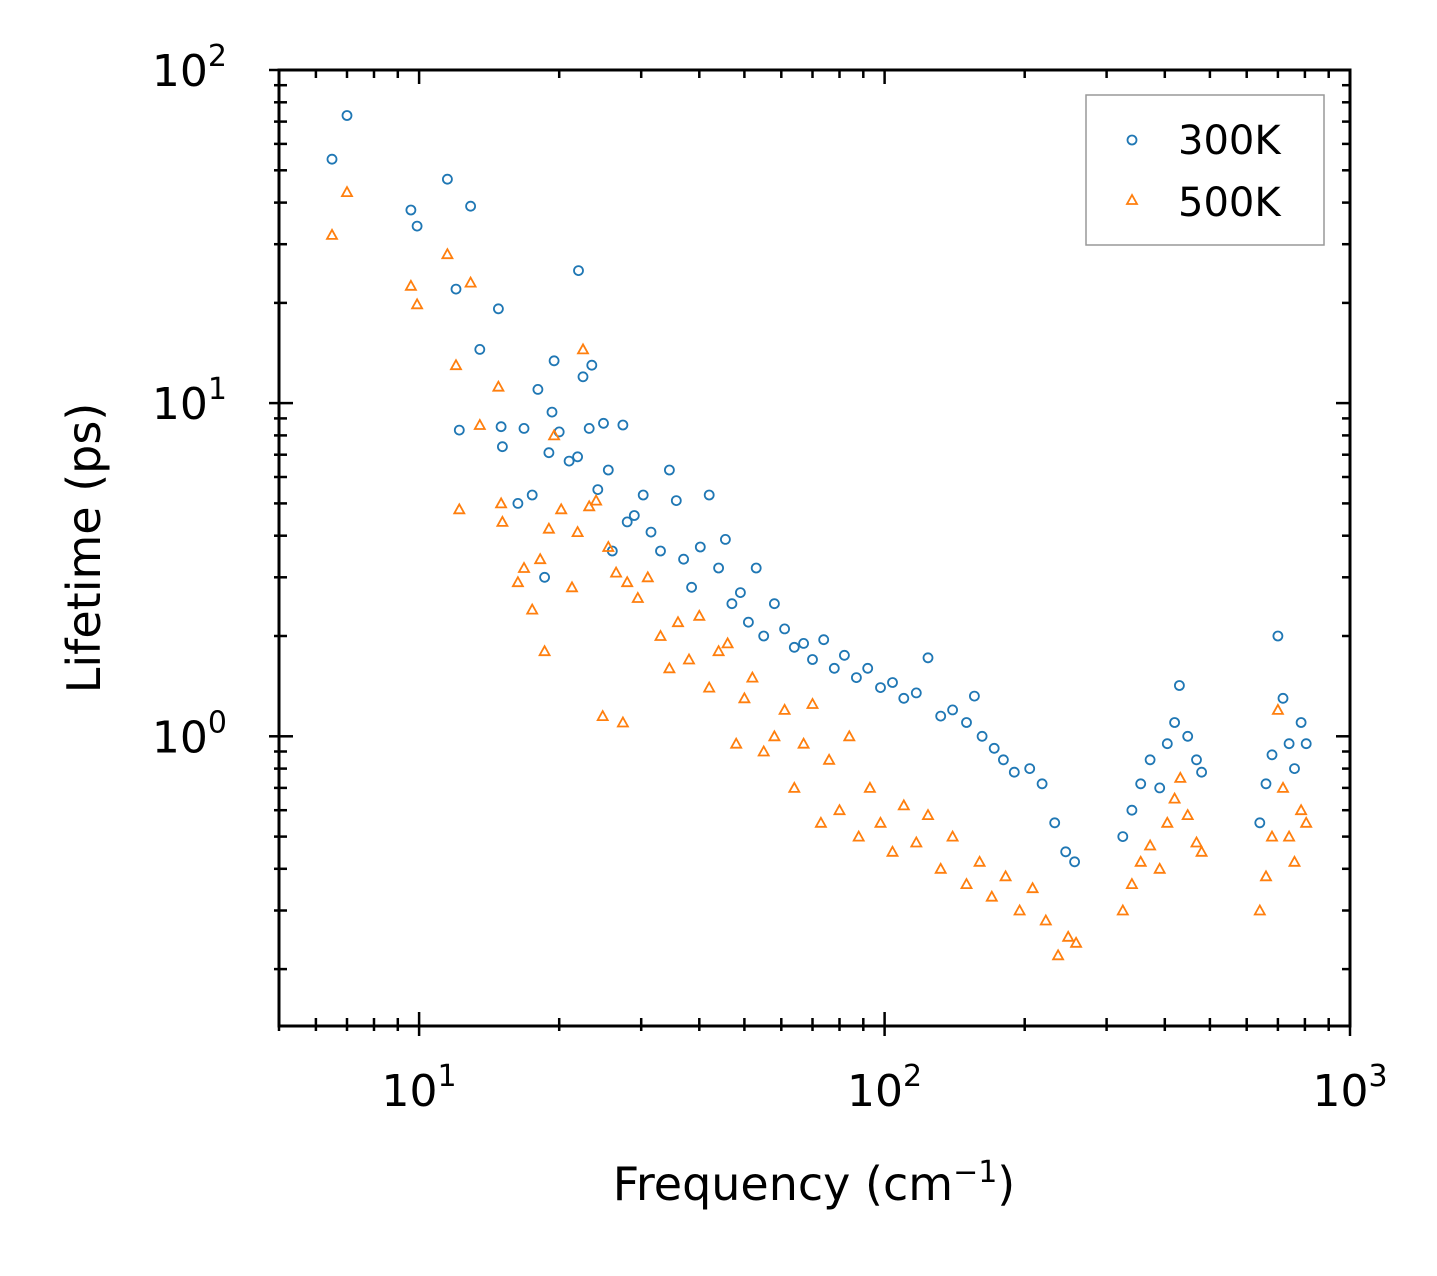 The image size is (1437, 1276). I want to click on x-tick-label: 10¹, so click(419, 1088).